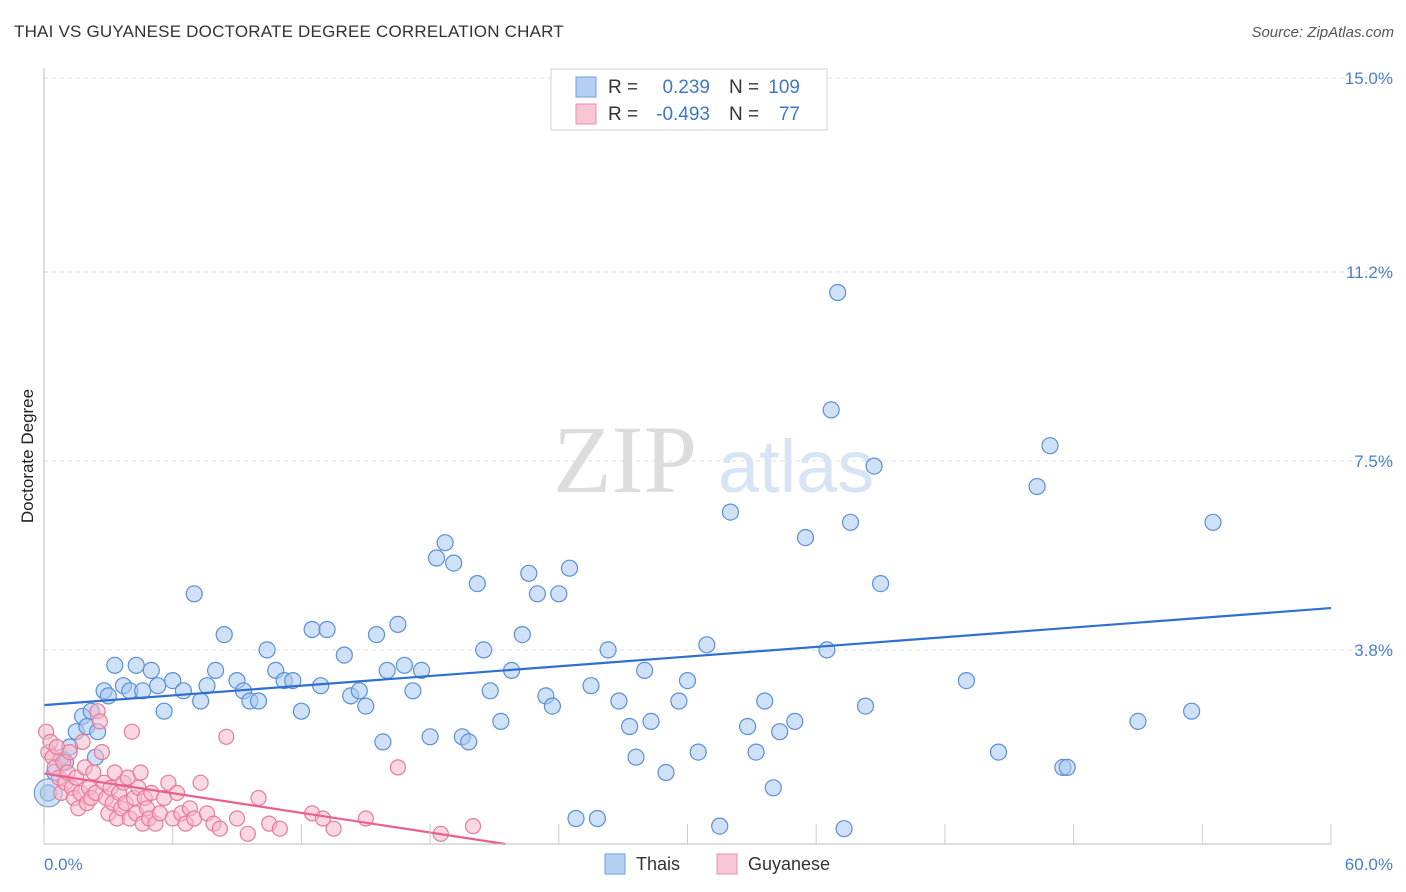  I want to click on legend-thais-r-value: 0.239, so click(686, 87).